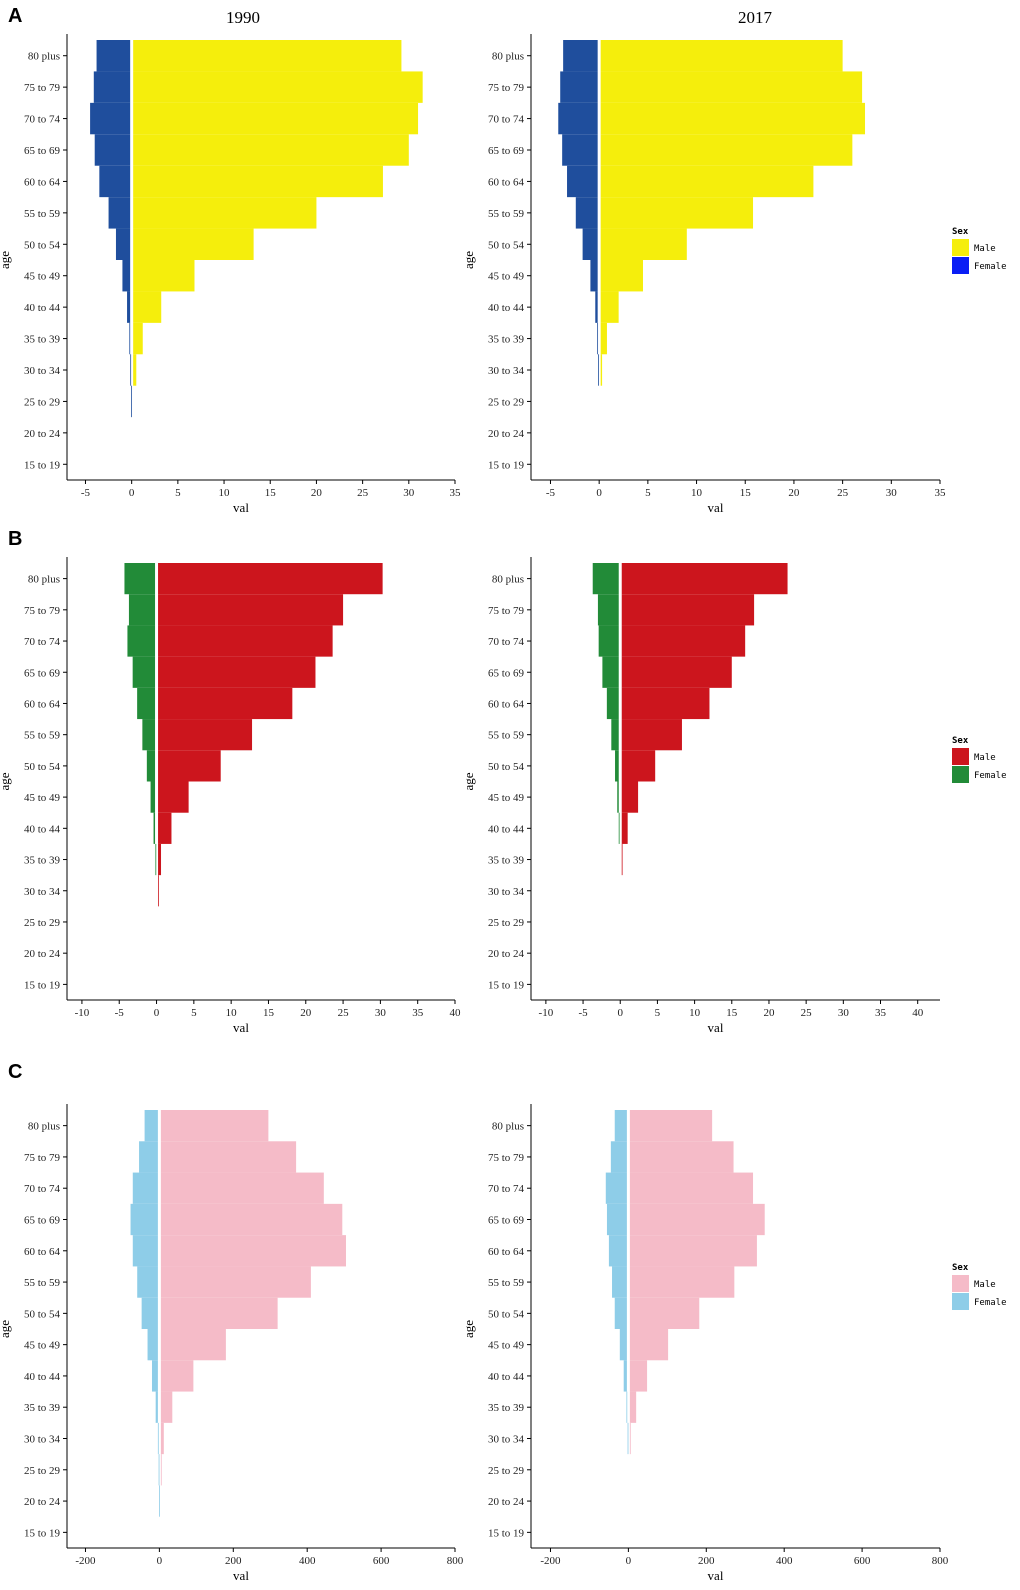 The height and width of the screenshot is (1590, 1020). Describe the element at coordinates (506, 151) in the screenshot. I see `y-tick-label: 65 to 69` at that location.